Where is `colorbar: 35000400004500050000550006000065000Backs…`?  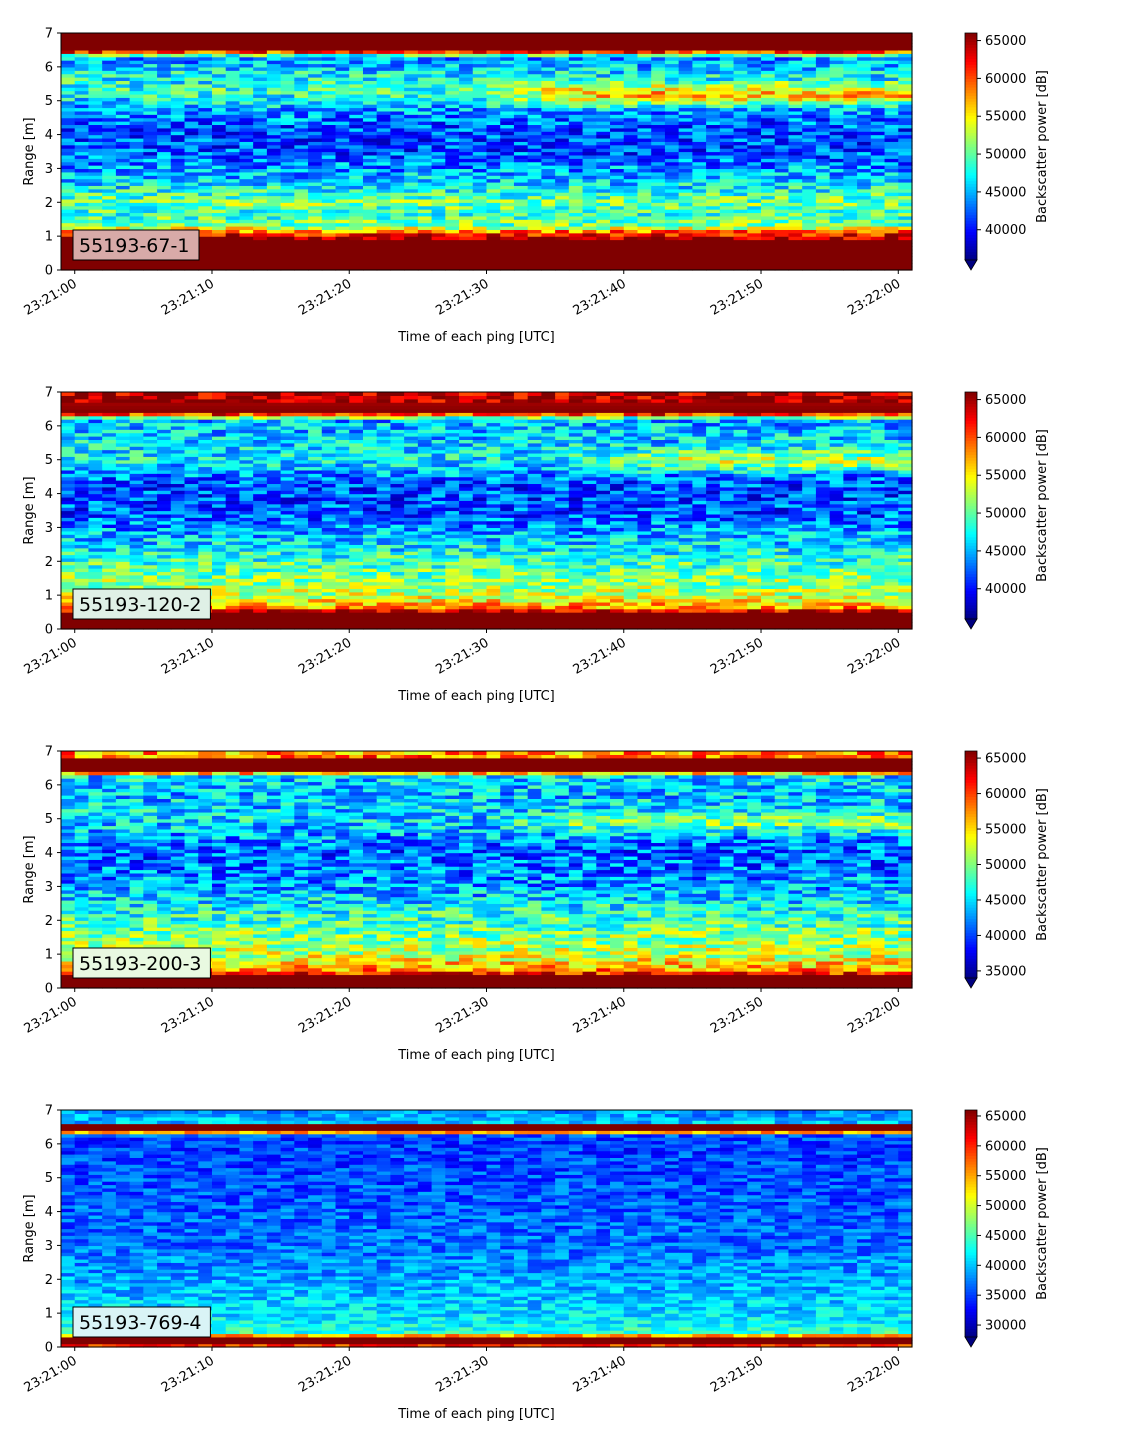
colorbar: 35000400004500050000550006000065000Backs… is located at coordinates (1007, 869).